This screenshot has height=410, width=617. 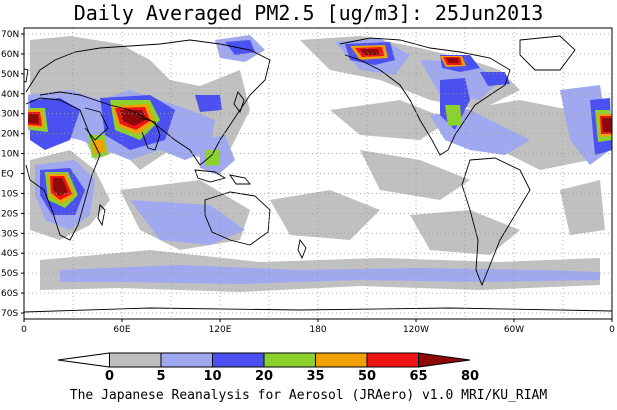 What do you see at coordinates (109, 376) in the screenshot?
I see `colorbar-label: 0` at bounding box center [109, 376].